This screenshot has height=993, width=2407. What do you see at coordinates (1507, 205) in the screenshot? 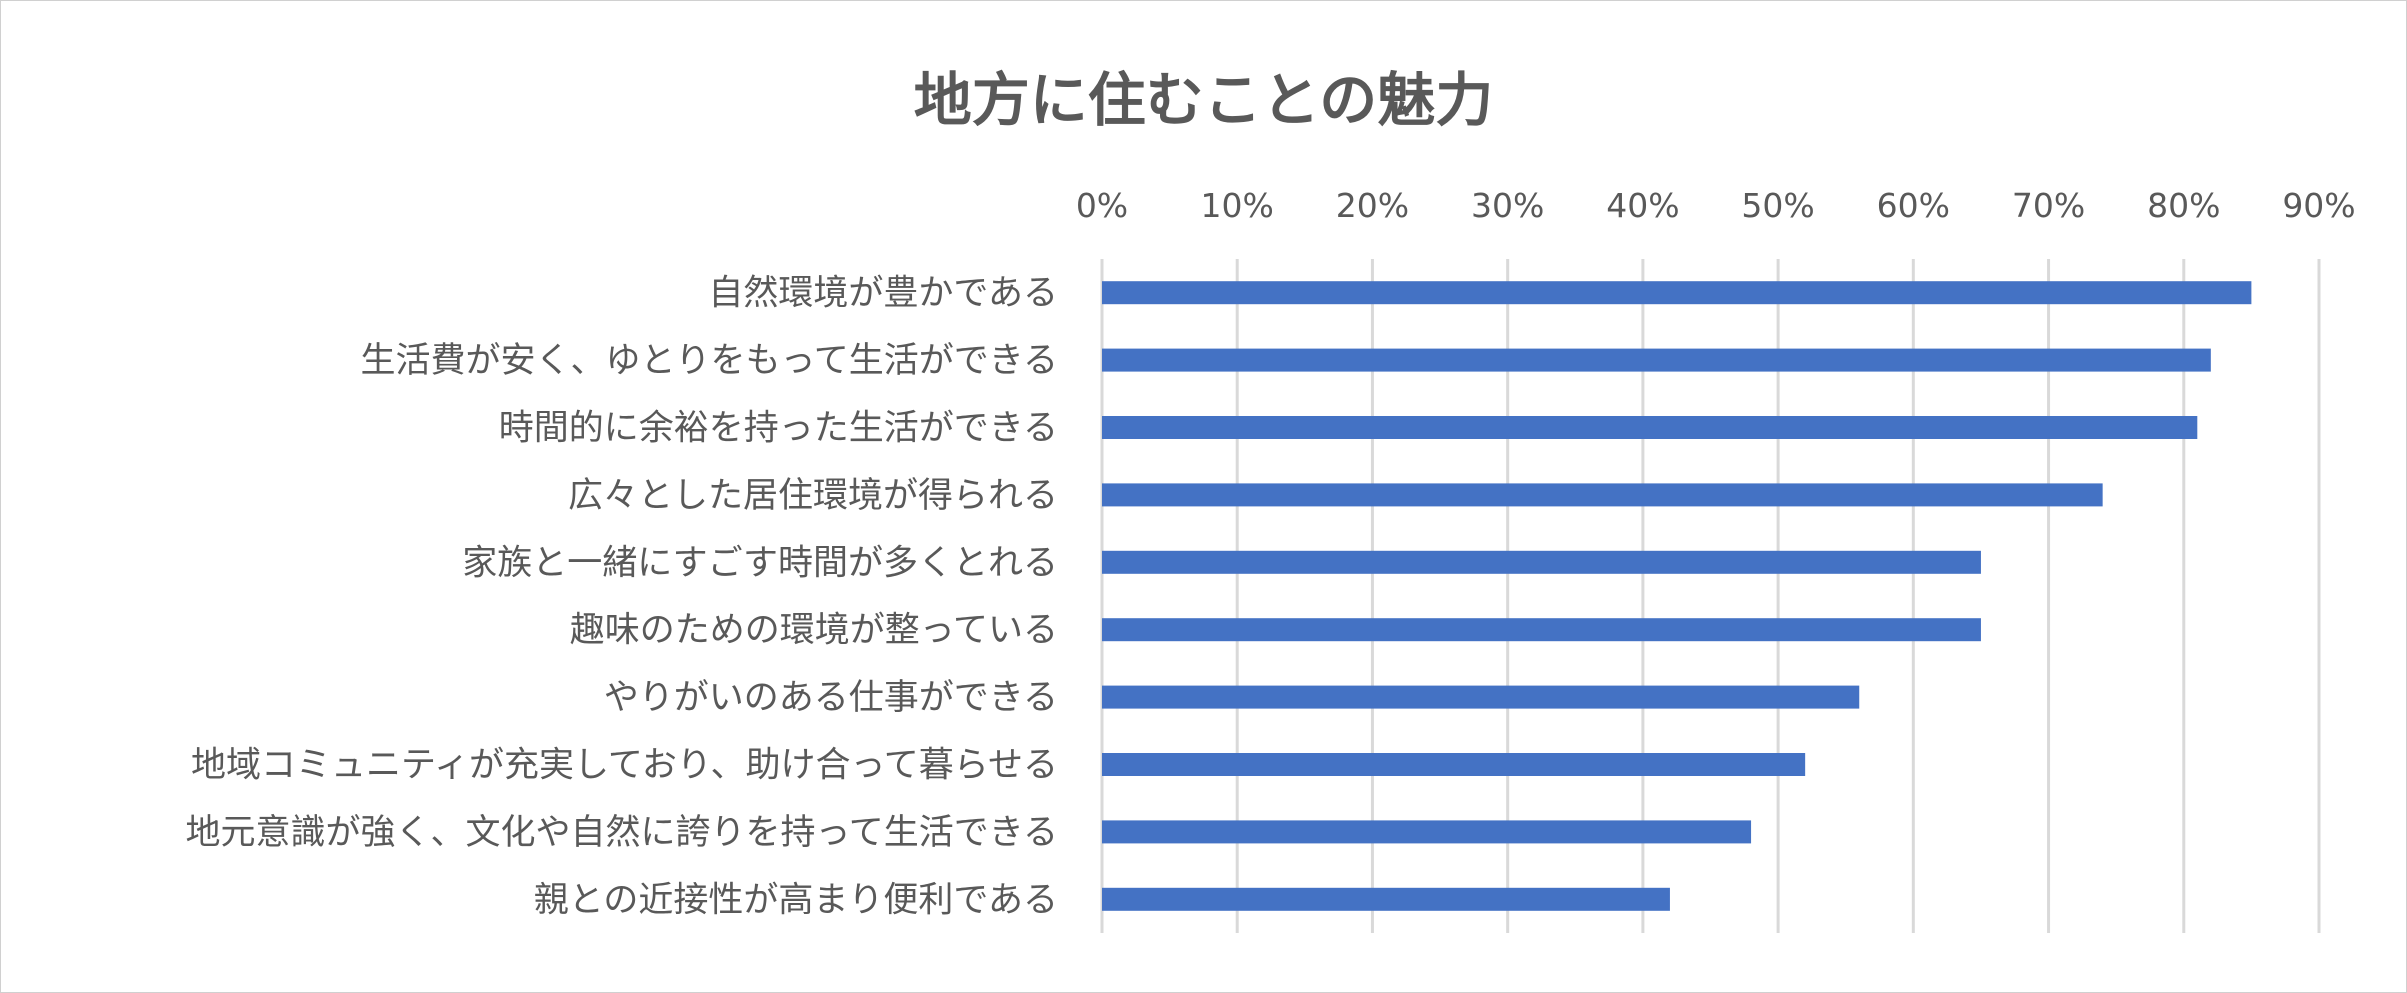
I see `x-tick-label: 30%` at bounding box center [1507, 205].